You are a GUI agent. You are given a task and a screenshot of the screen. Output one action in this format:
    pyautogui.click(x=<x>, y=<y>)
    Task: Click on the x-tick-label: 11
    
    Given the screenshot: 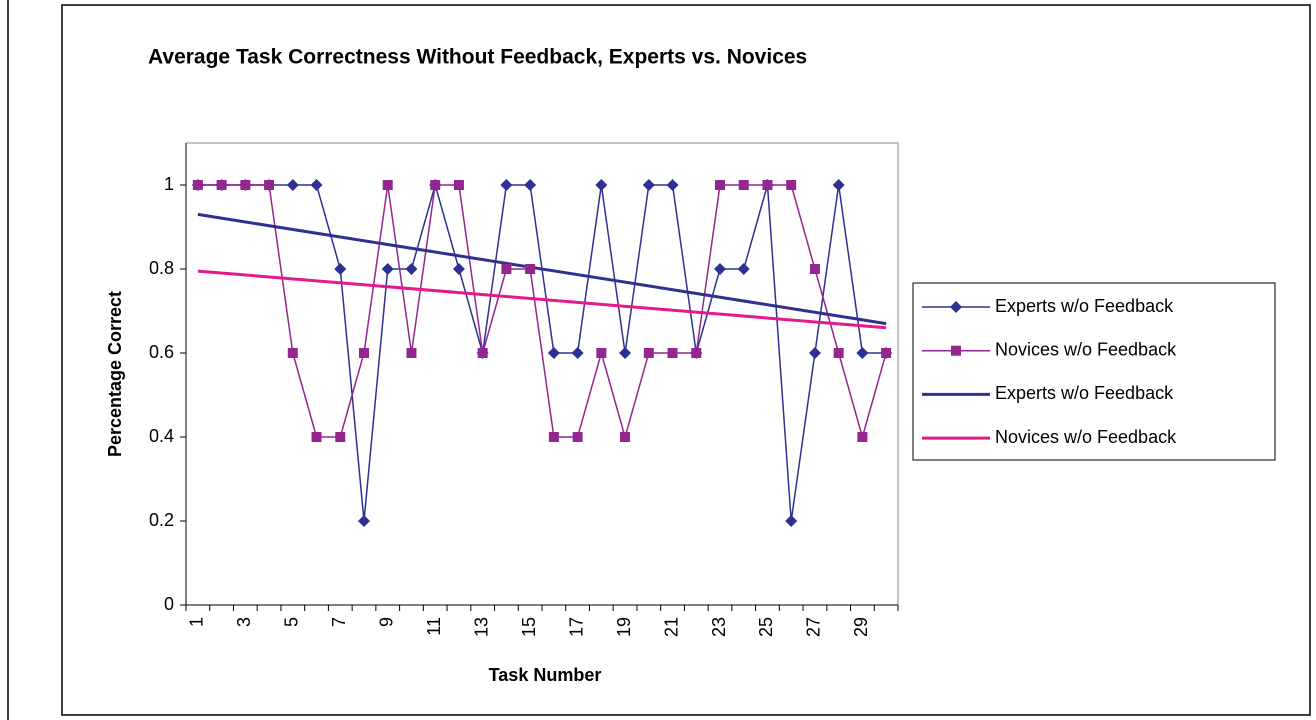 What is the action you would take?
    pyautogui.click(x=434, y=626)
    